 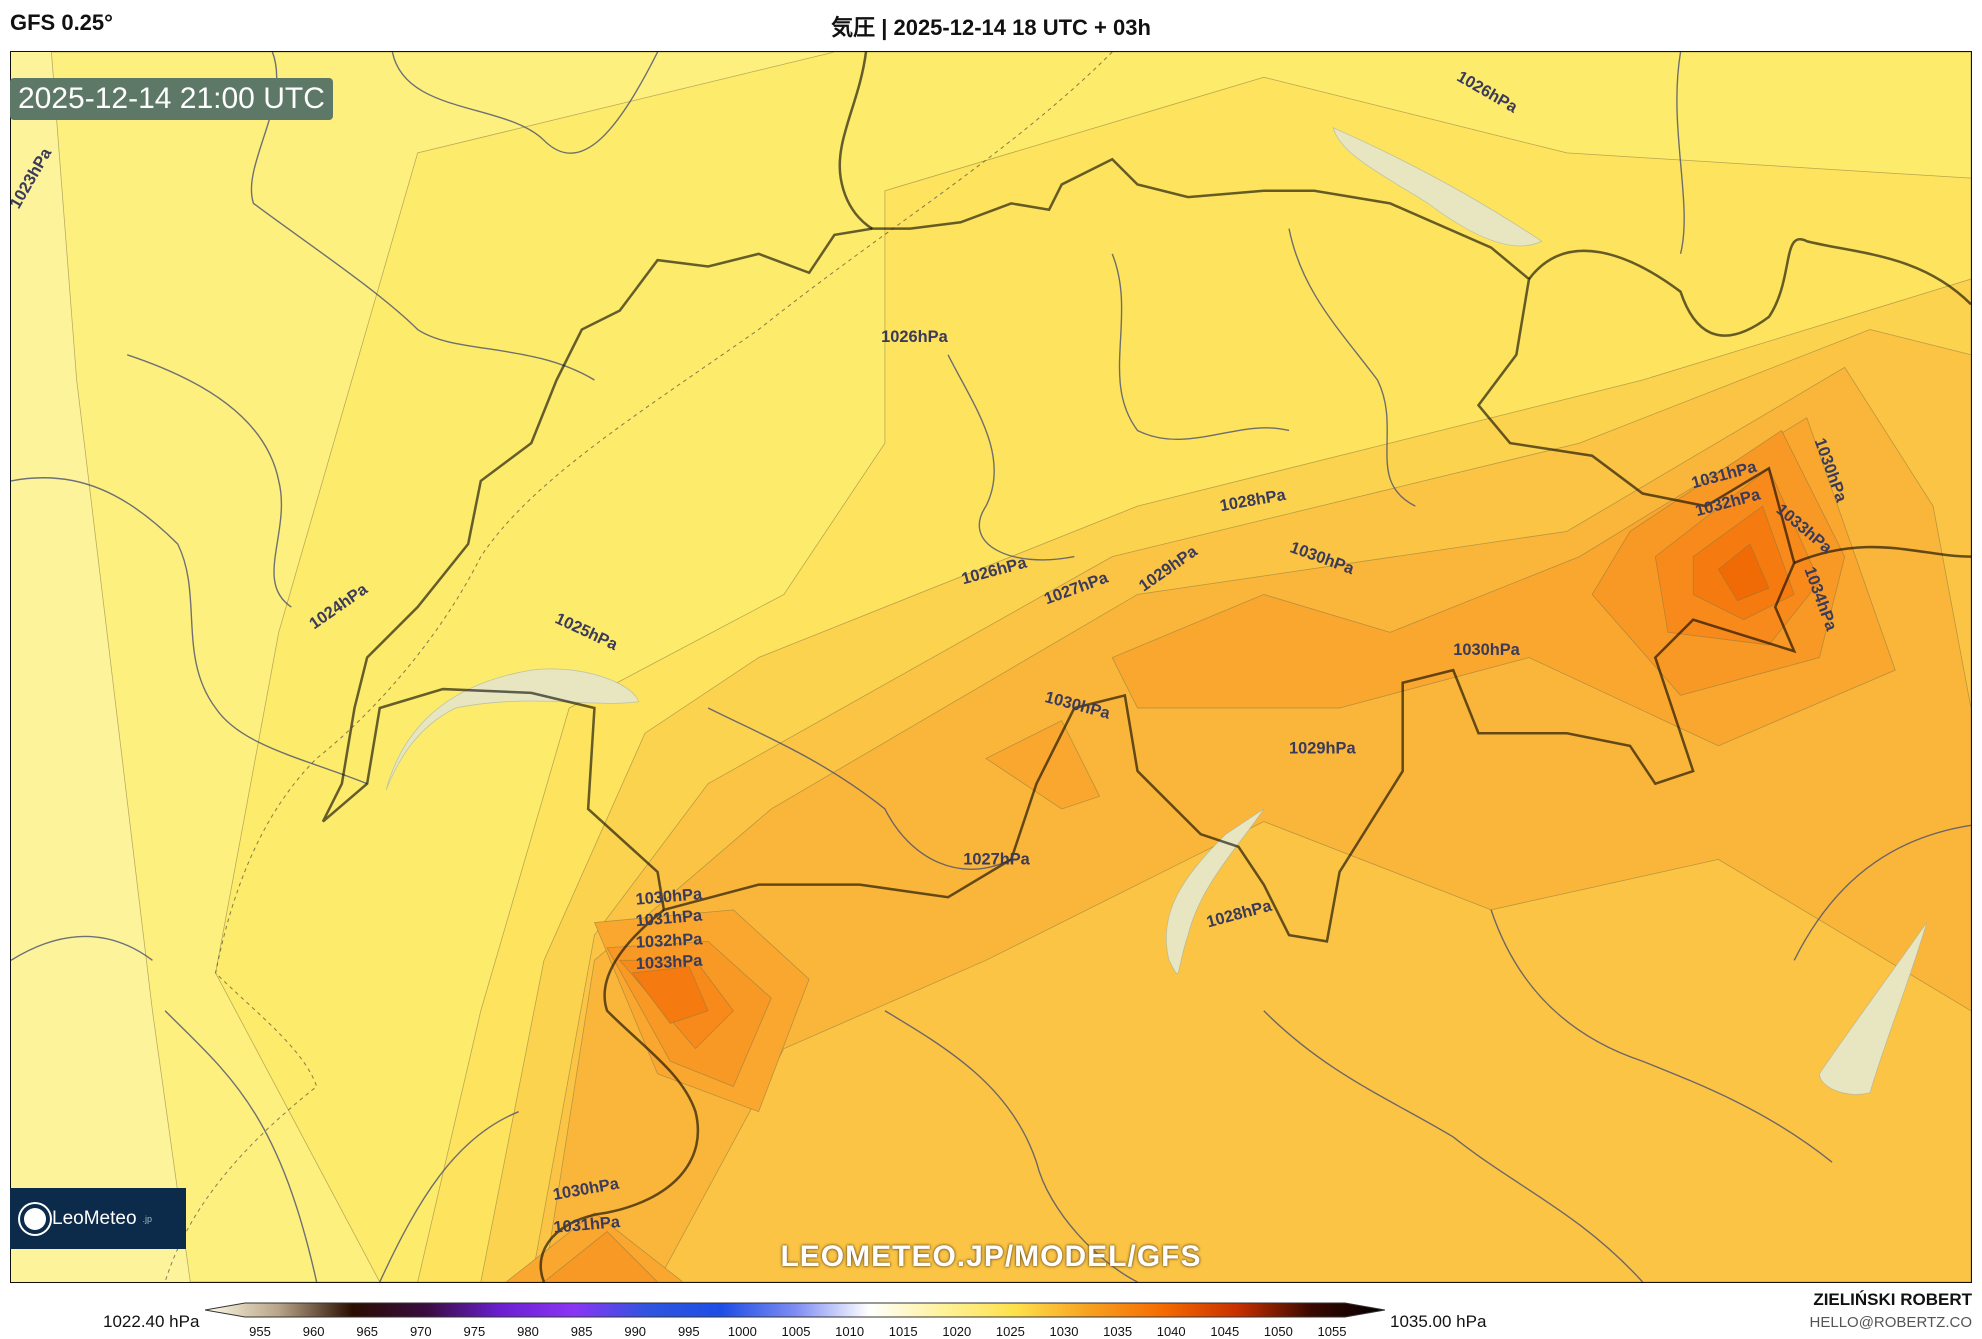 I want to click on lake-constance, so click(x=1437, y=187).